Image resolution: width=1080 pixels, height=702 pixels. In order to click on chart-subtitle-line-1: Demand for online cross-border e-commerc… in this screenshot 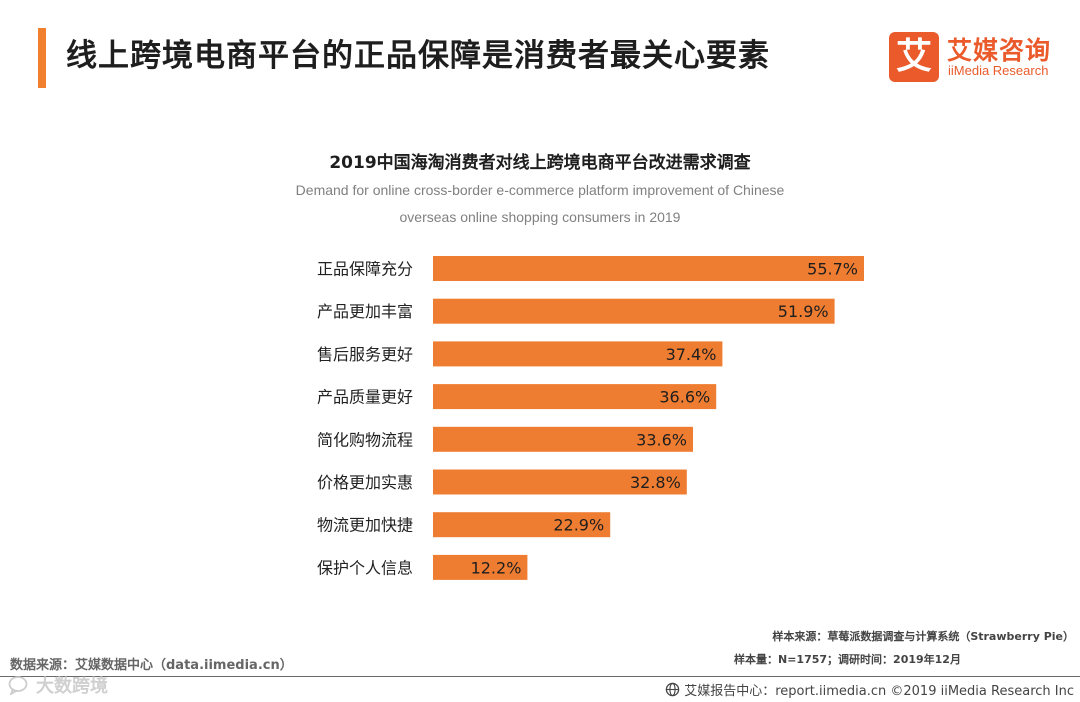, I will do `click(540, 190)`.